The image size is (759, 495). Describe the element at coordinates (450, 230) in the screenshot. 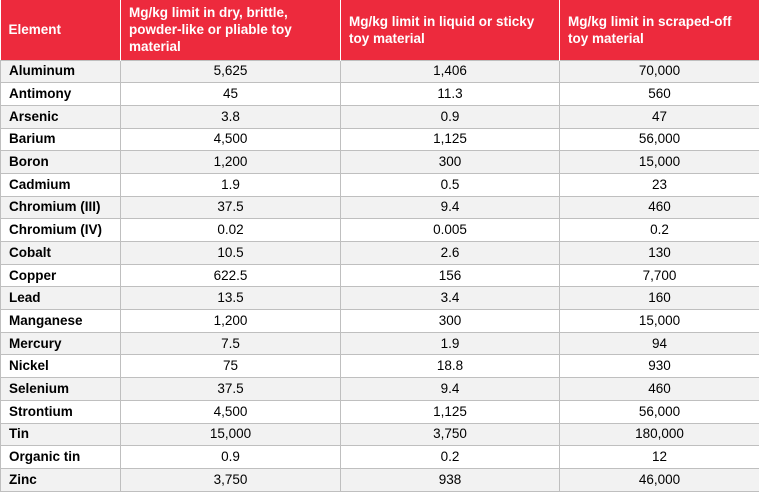

I see `liquid-limit-cell: 0.005` at that location.